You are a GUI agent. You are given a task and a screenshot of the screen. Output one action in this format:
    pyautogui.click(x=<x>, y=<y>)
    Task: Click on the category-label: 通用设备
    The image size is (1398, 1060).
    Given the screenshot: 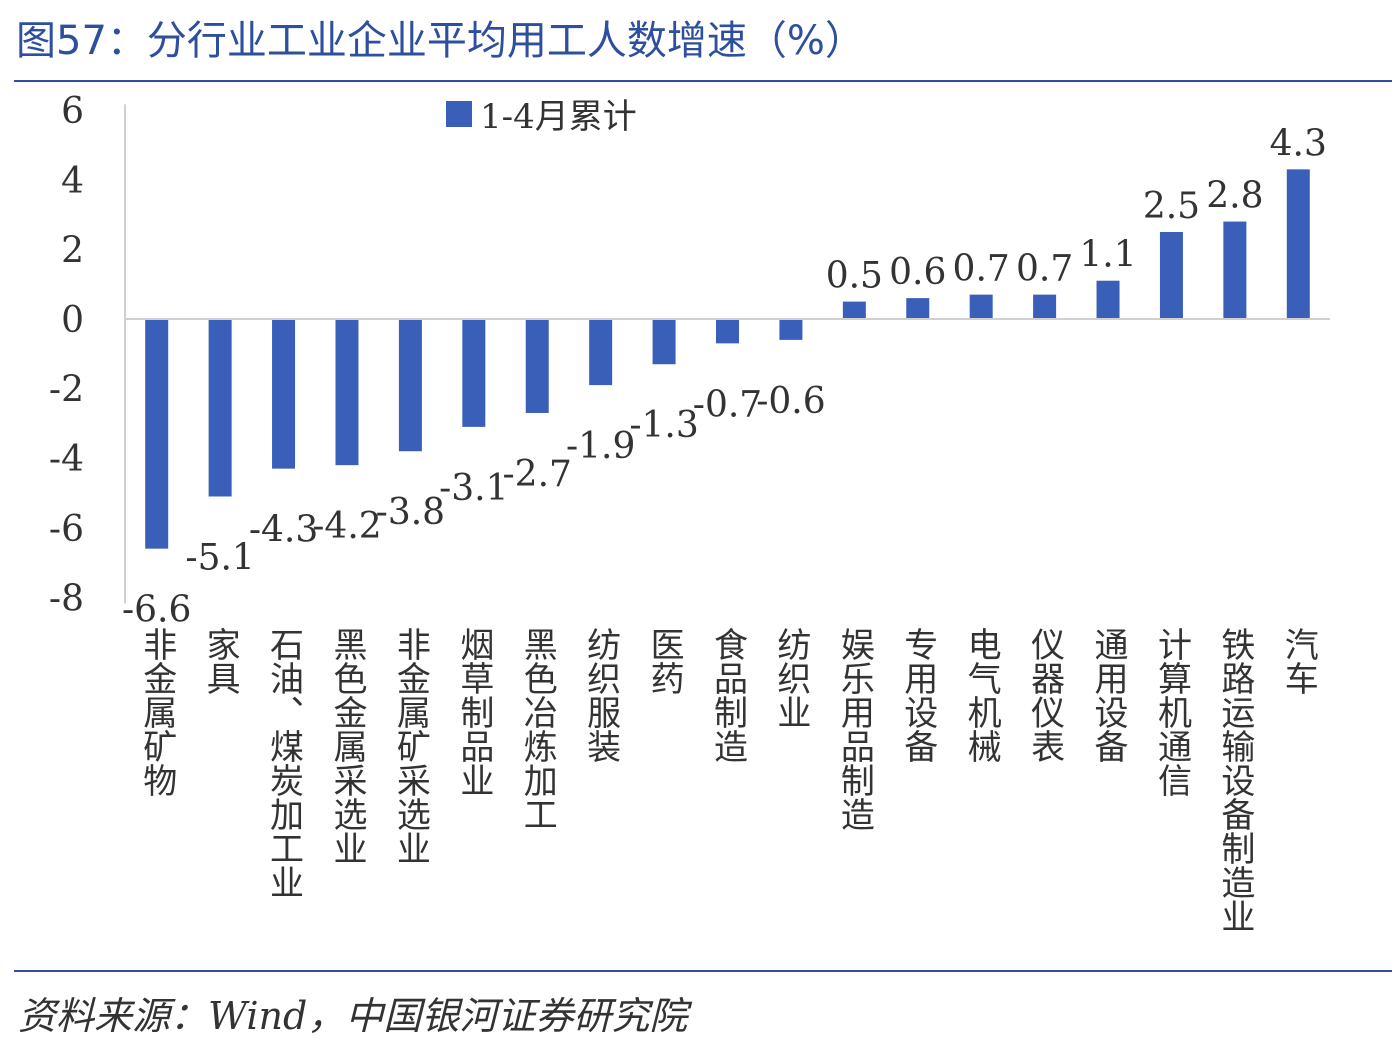 What is the action you would take?
    pyautogui.click(x=1108, y=695)
    